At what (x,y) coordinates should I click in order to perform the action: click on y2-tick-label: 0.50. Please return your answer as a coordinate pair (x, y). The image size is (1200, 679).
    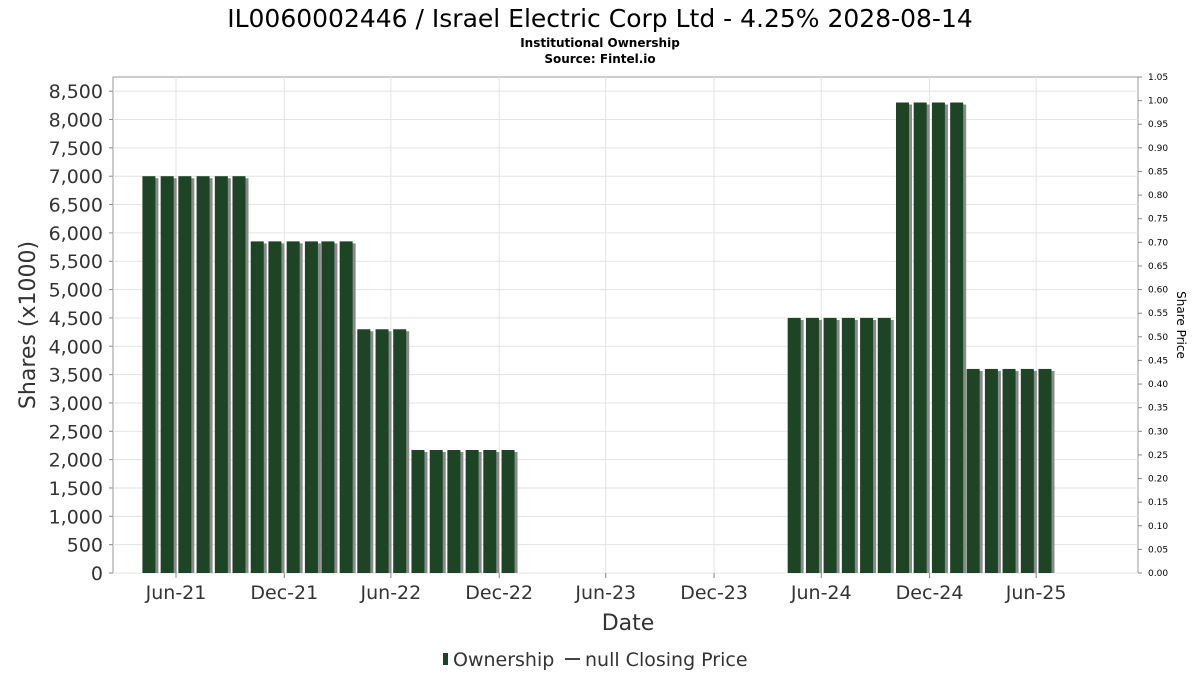
    Looking at the image, I should click on (1158, 338).